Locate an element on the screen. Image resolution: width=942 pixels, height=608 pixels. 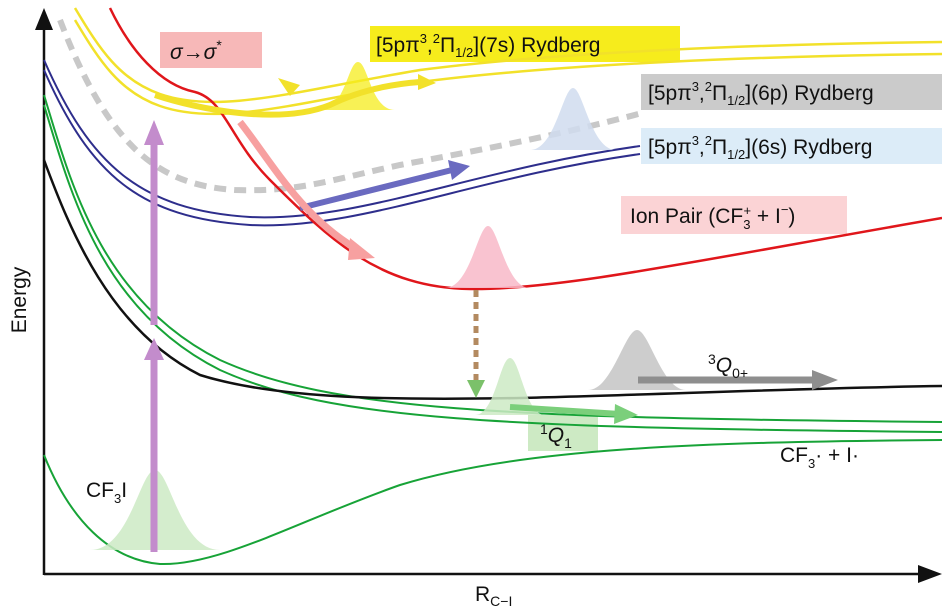
x-axis-label: RC−I is located at coordinates (493, 595).